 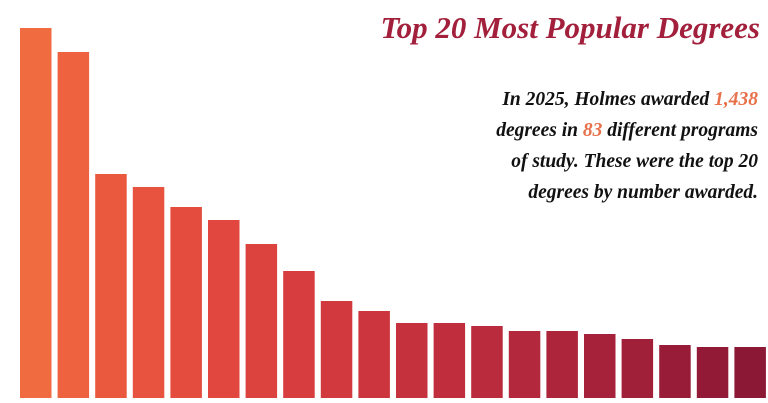 What do you see at coordinates (593, 130) in the screenshot?
I see `highlight-number: 83` at bounding box center [593, 130].